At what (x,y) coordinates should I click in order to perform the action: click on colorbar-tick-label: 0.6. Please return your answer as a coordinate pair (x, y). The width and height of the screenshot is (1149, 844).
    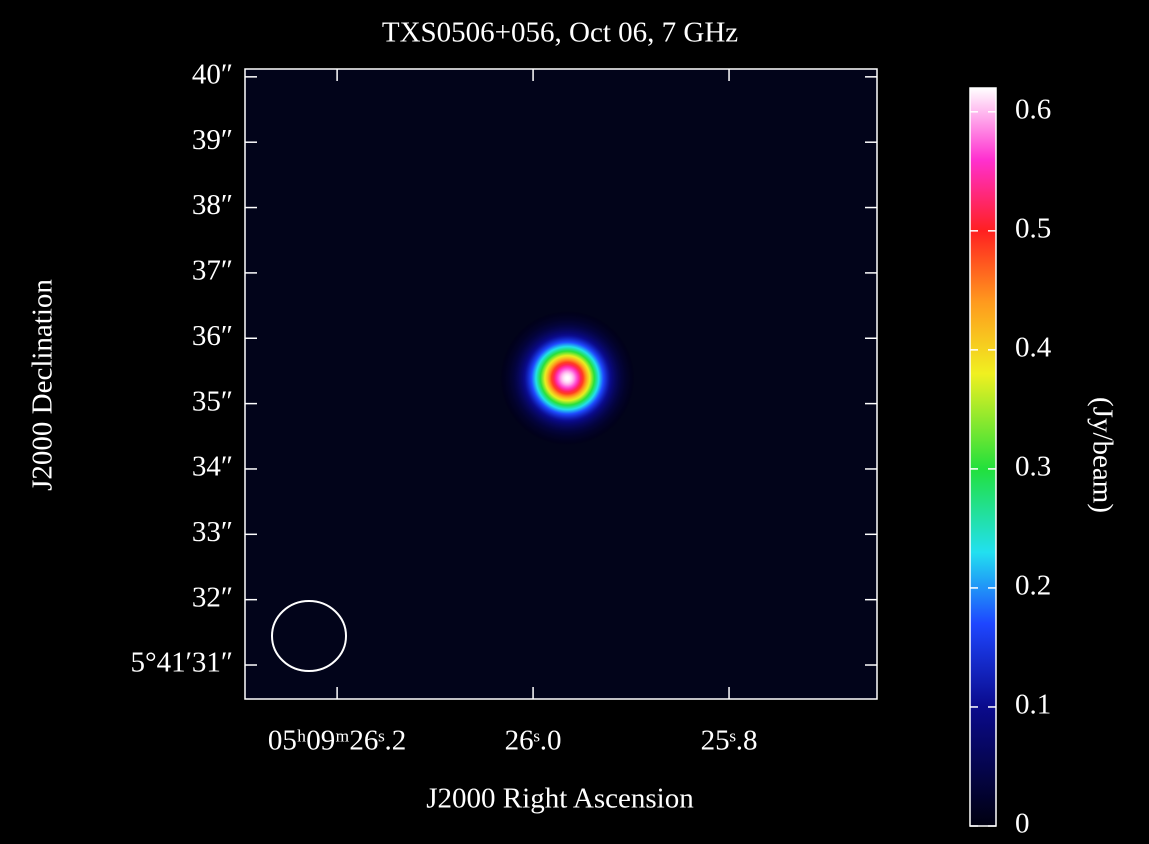
    Looking at the image, I should click on (1033, 109).